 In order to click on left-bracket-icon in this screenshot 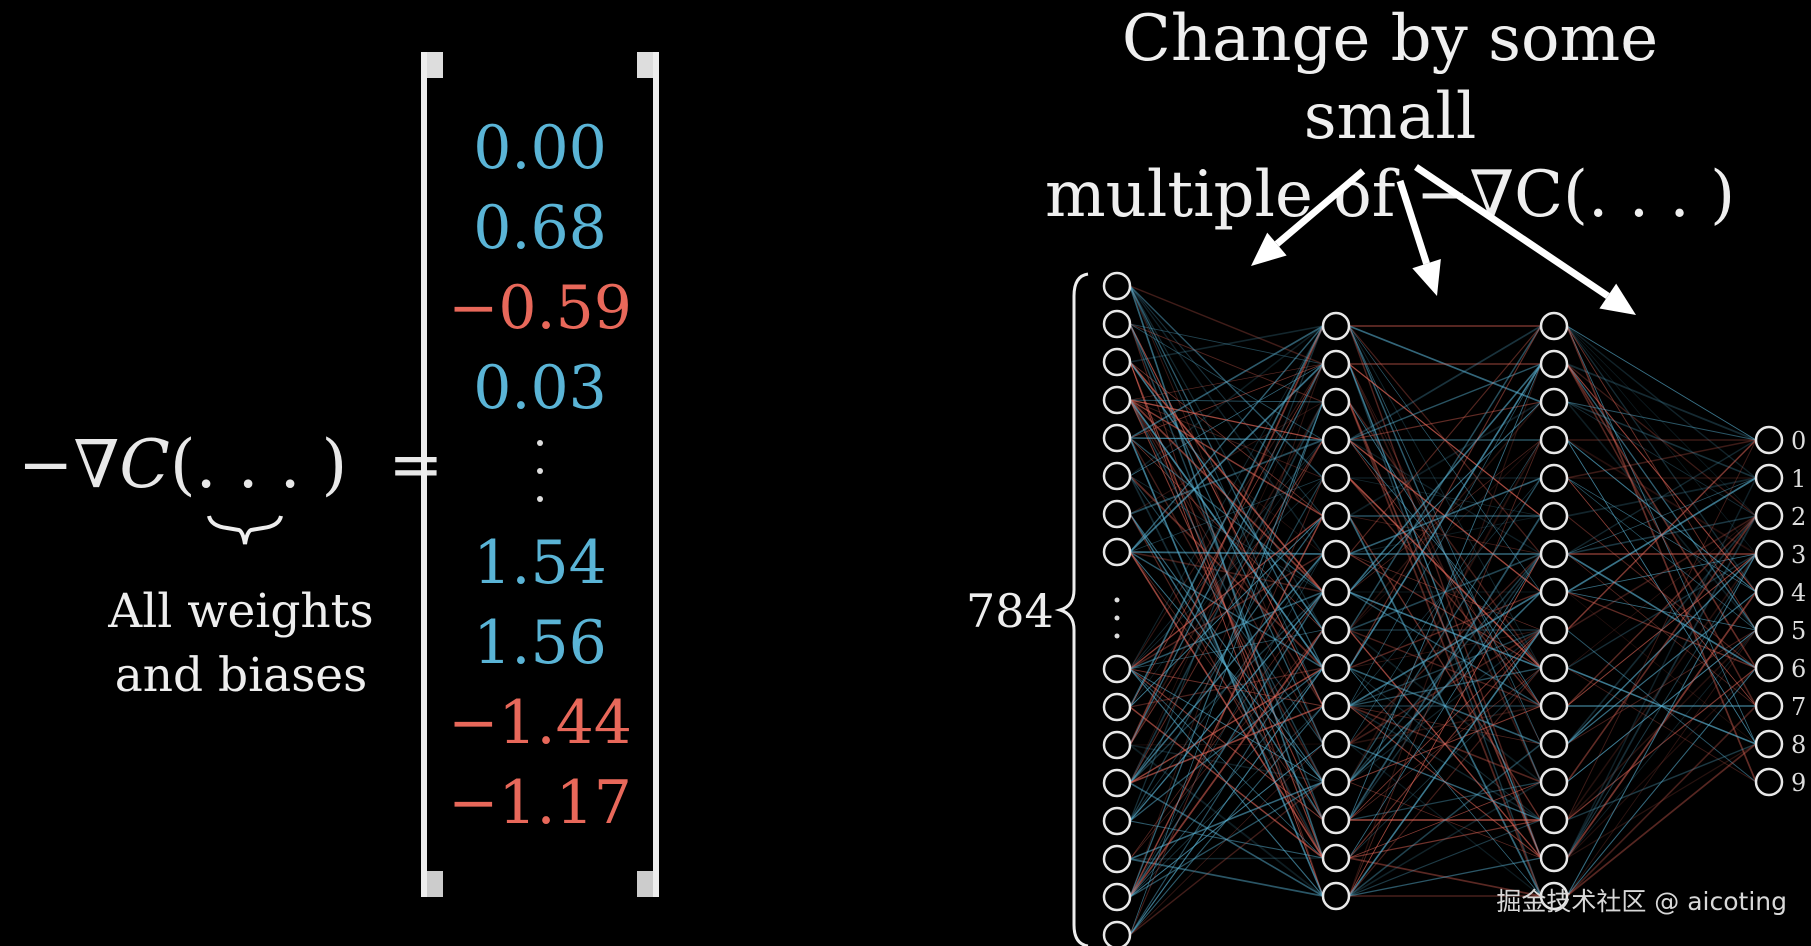, I will do `click(432, 474)`.